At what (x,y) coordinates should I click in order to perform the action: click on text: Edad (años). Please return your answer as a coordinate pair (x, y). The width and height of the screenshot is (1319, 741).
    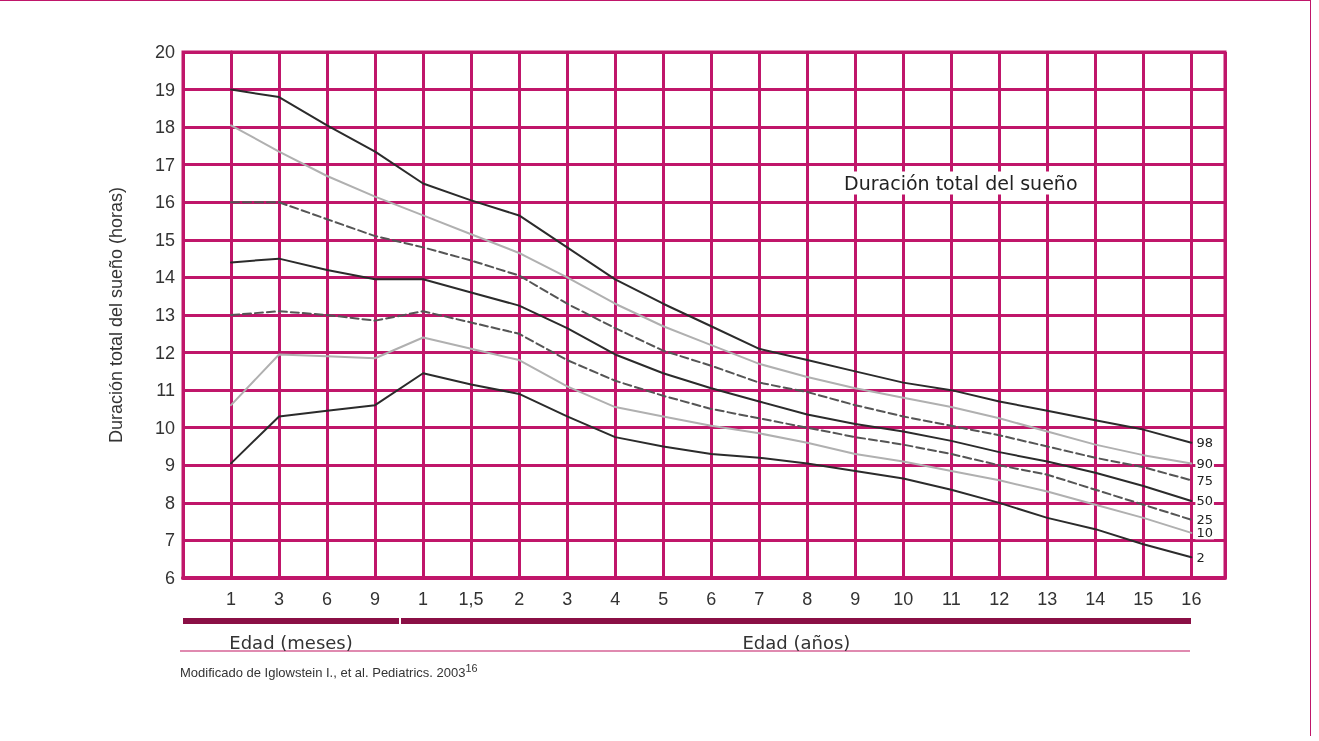
    Looking at the image, I should click on (796, 642).